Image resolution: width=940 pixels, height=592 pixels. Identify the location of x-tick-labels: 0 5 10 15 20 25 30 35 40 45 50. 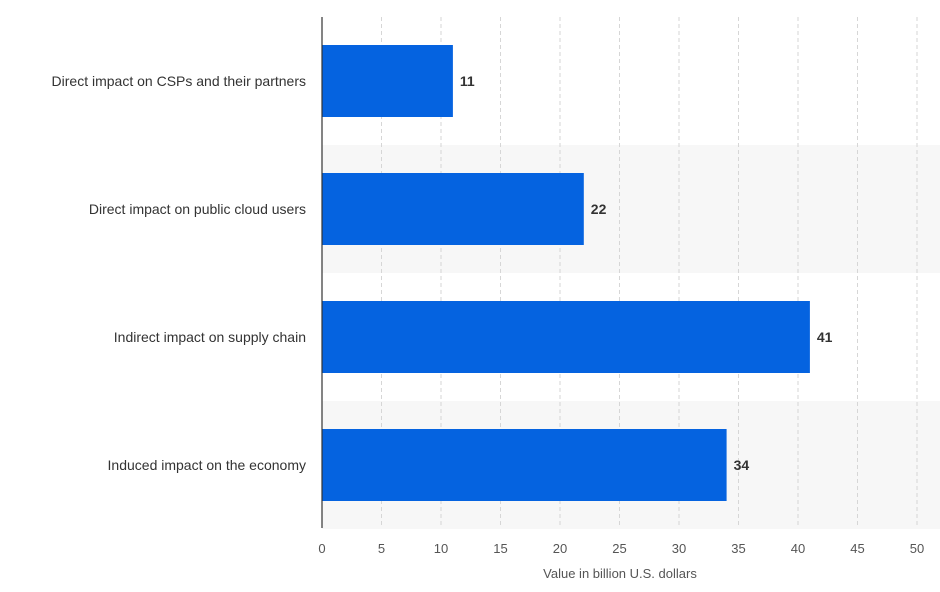
(621, 548).